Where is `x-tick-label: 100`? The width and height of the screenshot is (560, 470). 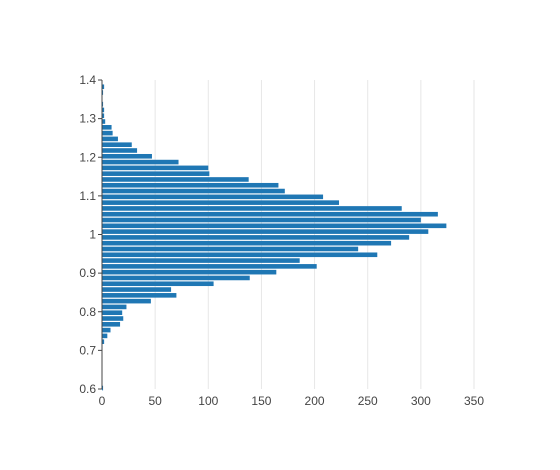 x-tick-label: 100 is located at coordinates (208, 401).